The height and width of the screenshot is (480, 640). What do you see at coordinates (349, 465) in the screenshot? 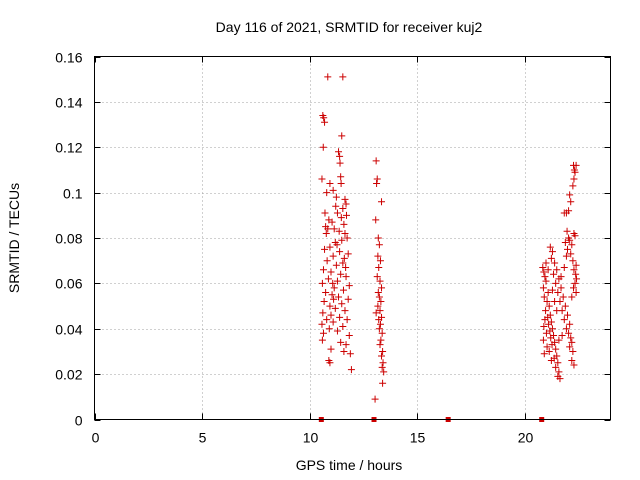
I see `x-axis-label: GPS time / hours` at bounding box center [349, 465].